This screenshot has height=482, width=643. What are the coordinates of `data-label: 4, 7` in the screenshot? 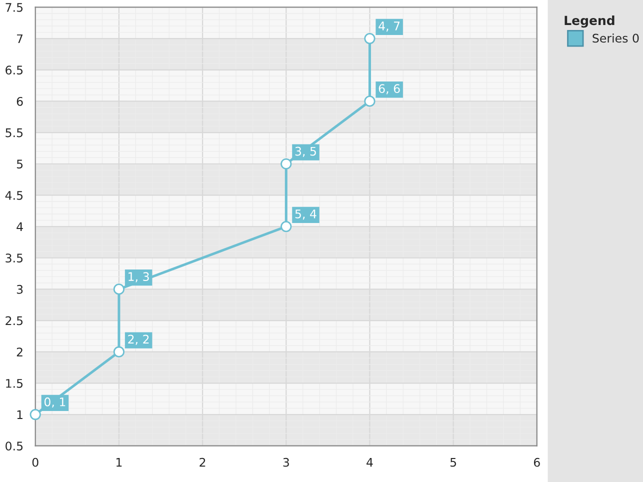 It's located at (389, 27).